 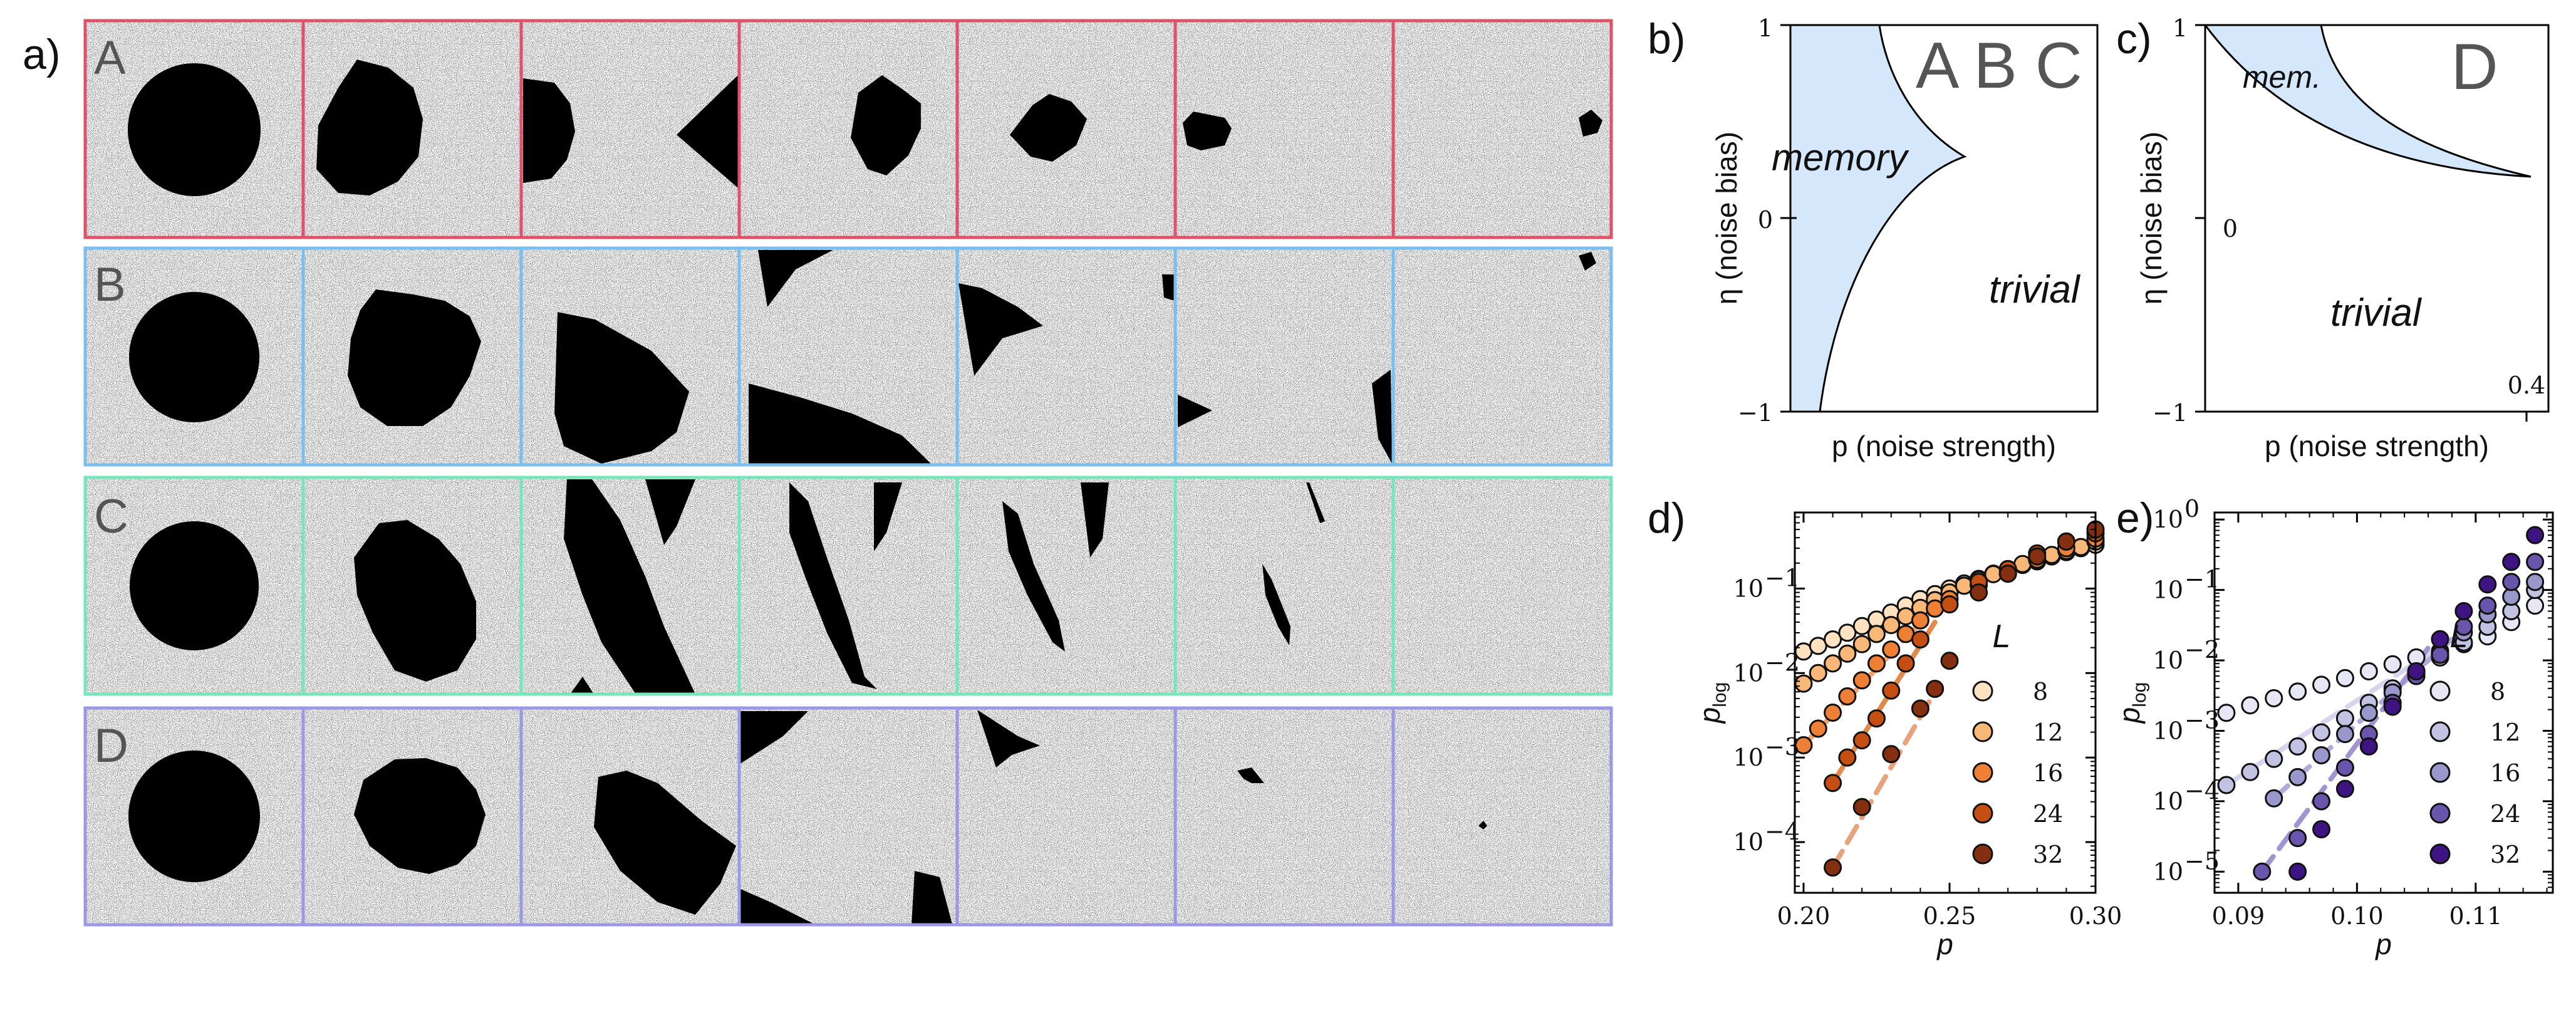 What do you see at coordinates (2180, 28) in the screenshot?
I see `ytick-c-1: 1` at bounding box center [2180, 28].